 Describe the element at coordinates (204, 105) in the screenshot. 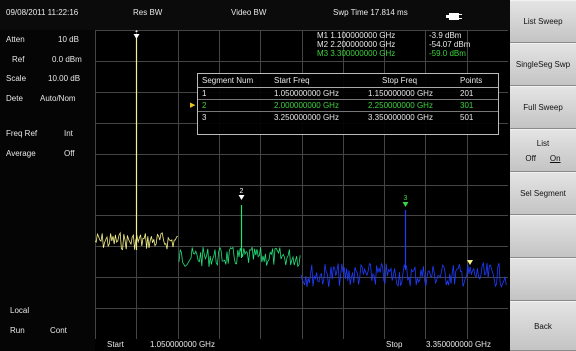

I see `segment-num: 2` at that location.